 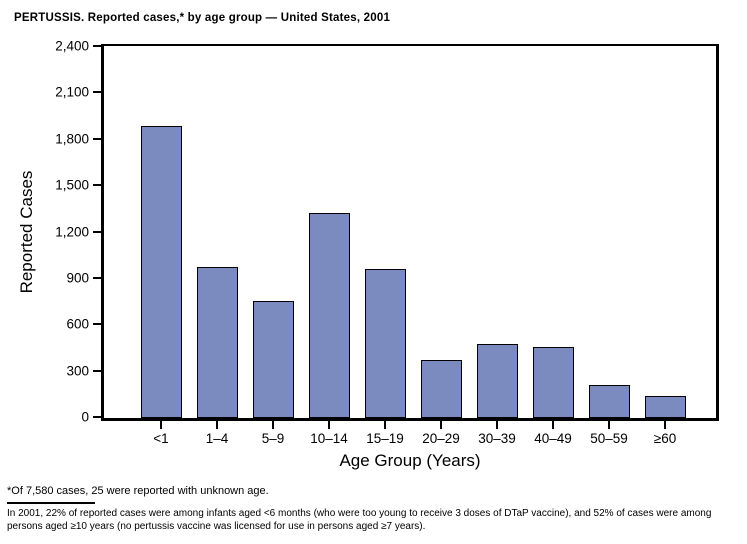 What do you see at coordinates (51, 503) in the screenshot?
I see `footnote-divider` at bounding box center [51, 503].